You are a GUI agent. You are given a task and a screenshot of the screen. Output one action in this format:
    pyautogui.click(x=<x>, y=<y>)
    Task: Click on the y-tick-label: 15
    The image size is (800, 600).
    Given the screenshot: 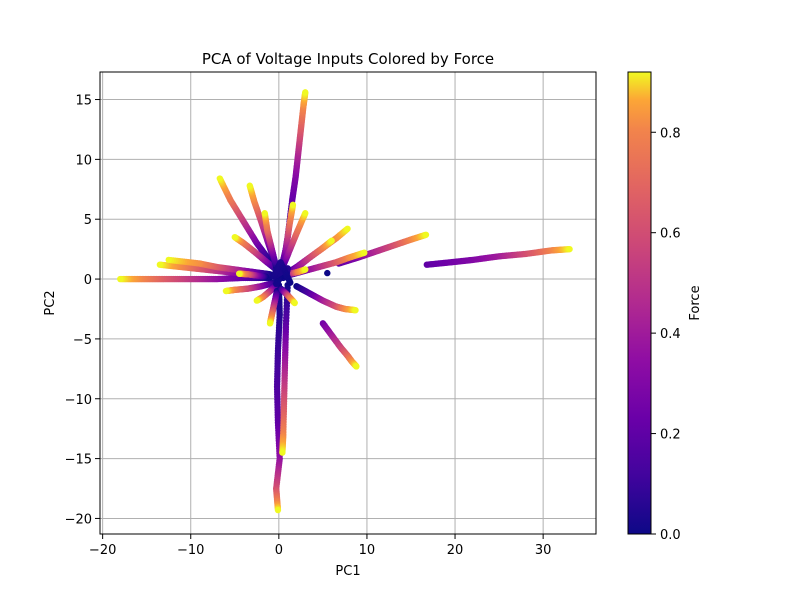 What is the action you would take?
    pyautogui.click(x=83, y=101)
    